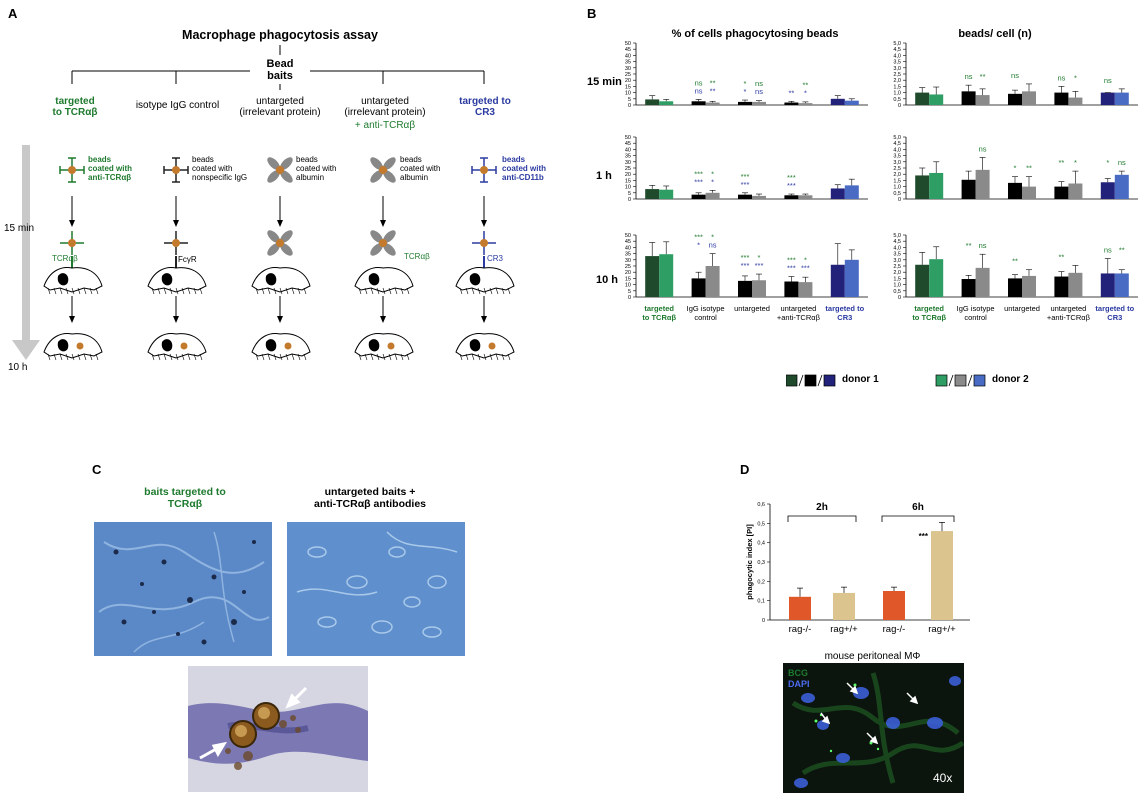  What do you see at coordinates (897, 50) in the screenshot?
I see `ytick-label: 4,5` at bounding box center [897, 50].